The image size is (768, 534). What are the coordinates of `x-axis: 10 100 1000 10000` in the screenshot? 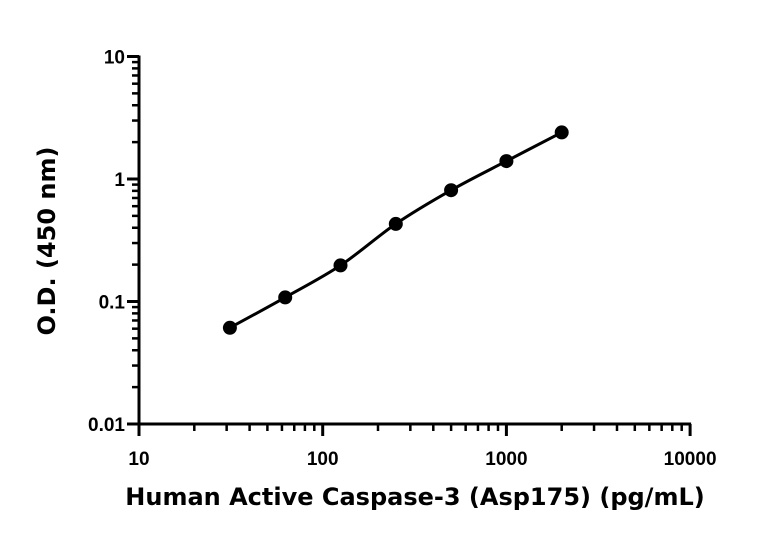 It's located at (422, 446).